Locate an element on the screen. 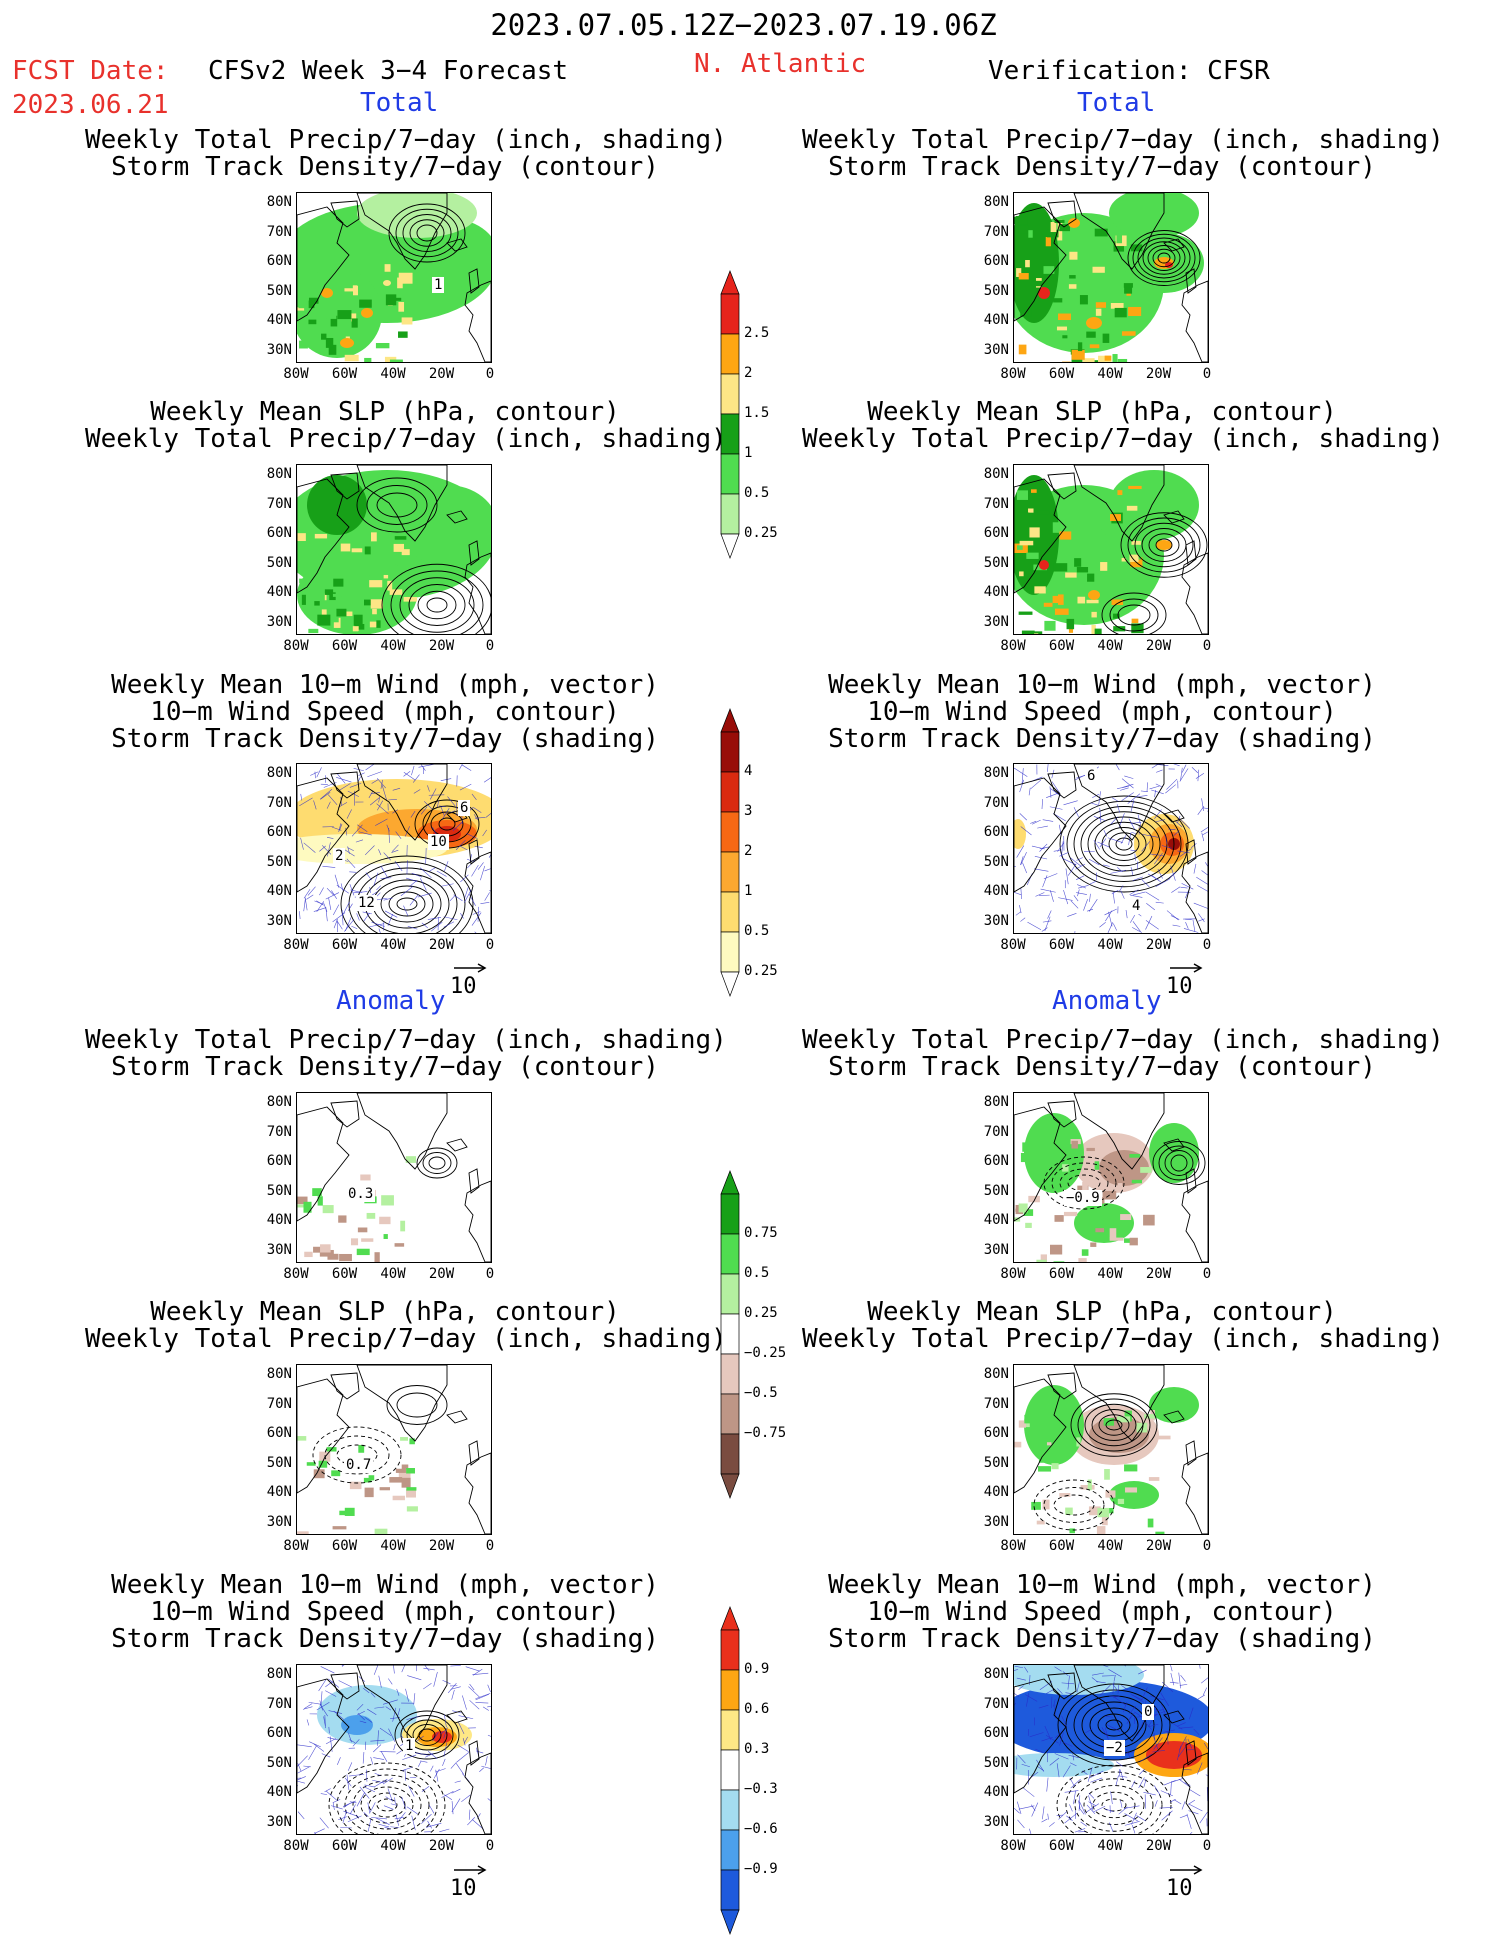  fcst-date-value: 2023.06.21 is located at coordinates (90, 105).